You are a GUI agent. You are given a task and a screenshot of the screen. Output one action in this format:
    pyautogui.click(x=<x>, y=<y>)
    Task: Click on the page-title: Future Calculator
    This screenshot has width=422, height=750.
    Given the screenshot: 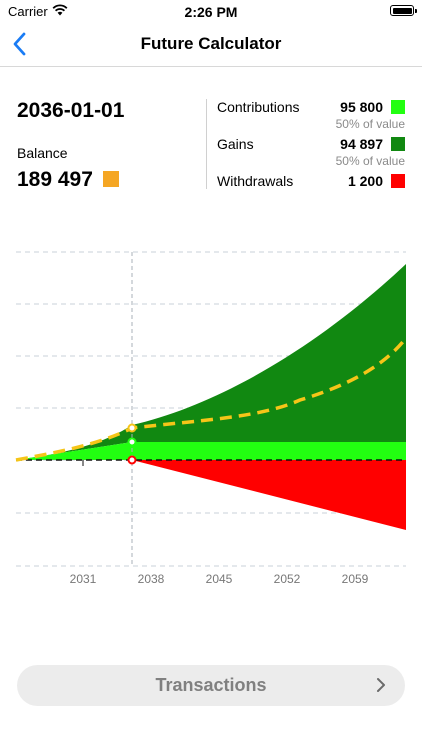 What is the action you would take?
    pyautogui.click(x=211, y=43)
    